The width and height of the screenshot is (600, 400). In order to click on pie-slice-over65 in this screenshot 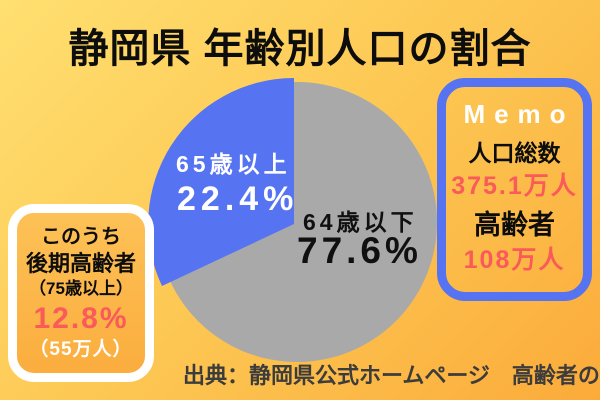, I will do `click(221, 182)`.